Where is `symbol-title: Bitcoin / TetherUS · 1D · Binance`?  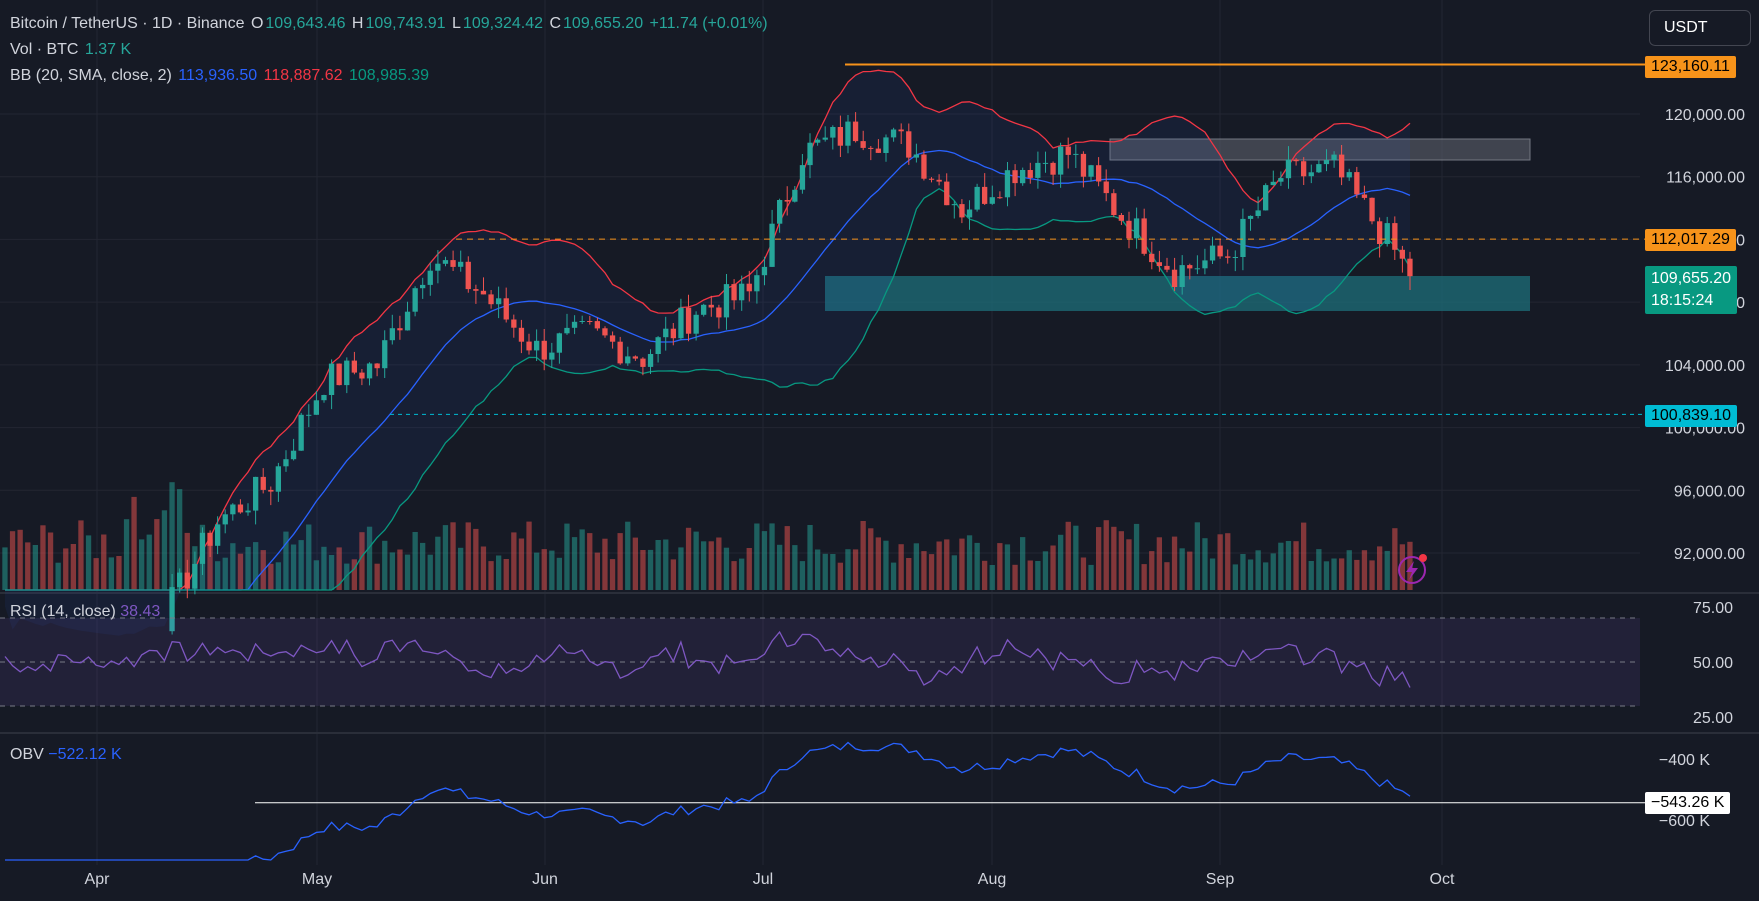 symbol-title: Bitcoin / TetherUS · 1D · Binance is located at coordinates (127, 23).